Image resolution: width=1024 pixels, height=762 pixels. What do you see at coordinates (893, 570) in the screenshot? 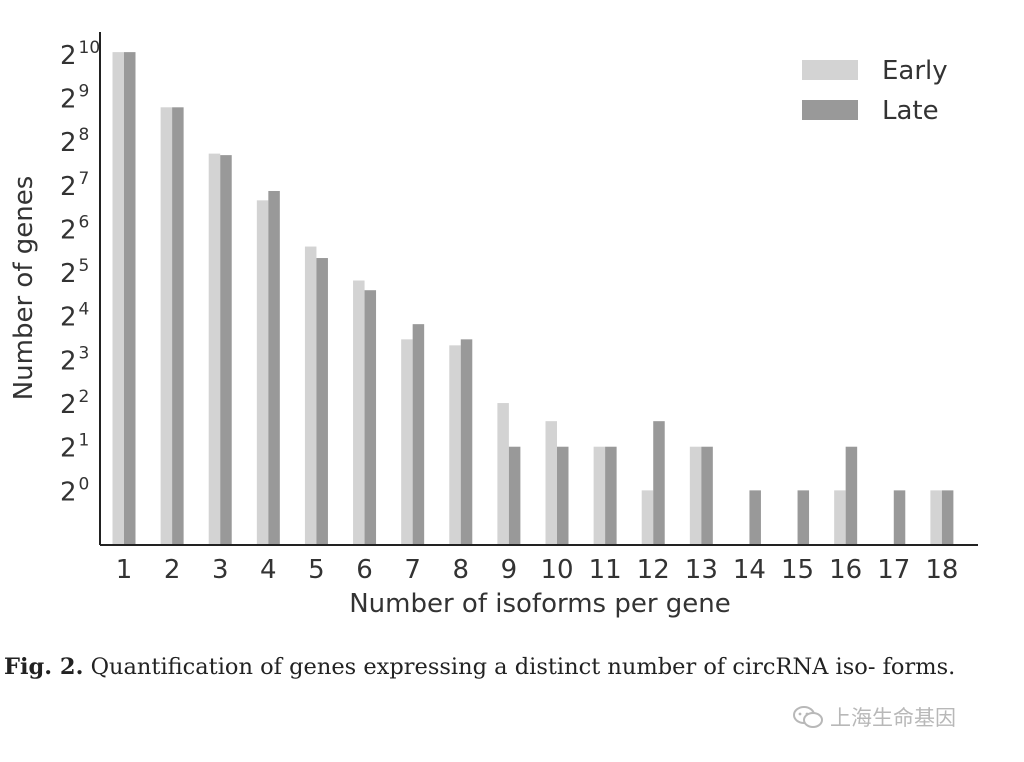
I see `x-tick-label: 17` at bounding box center [893, 570].